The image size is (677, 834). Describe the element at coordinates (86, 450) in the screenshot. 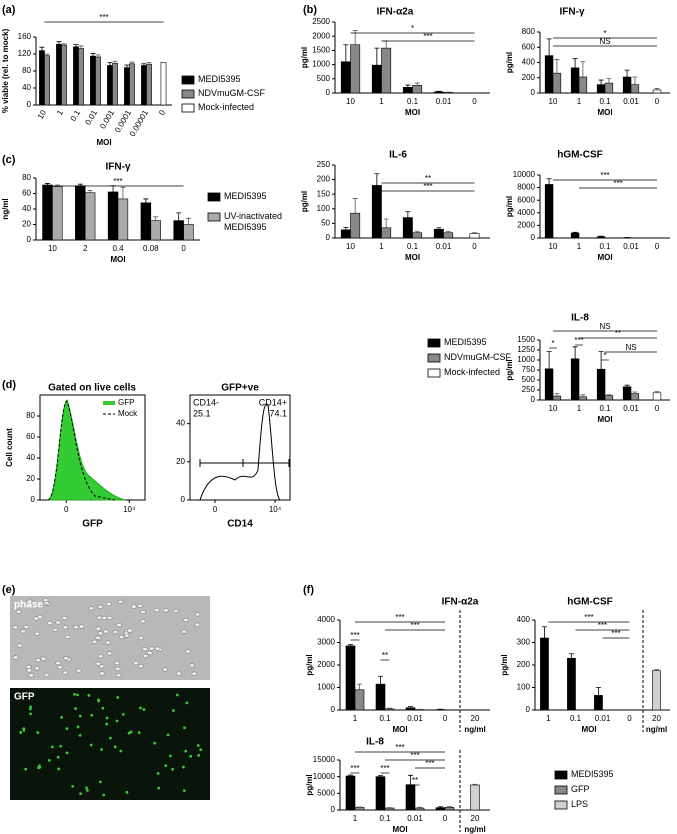

I see `density-curve` at that location.